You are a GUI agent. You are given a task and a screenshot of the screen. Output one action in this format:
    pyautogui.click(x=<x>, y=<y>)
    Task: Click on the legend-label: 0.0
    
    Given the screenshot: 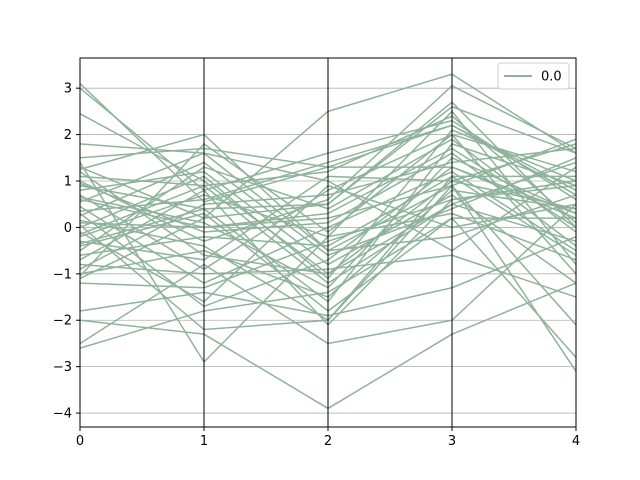 What is the action you would take?
    pyautogui.click(x=551, y=77)
    